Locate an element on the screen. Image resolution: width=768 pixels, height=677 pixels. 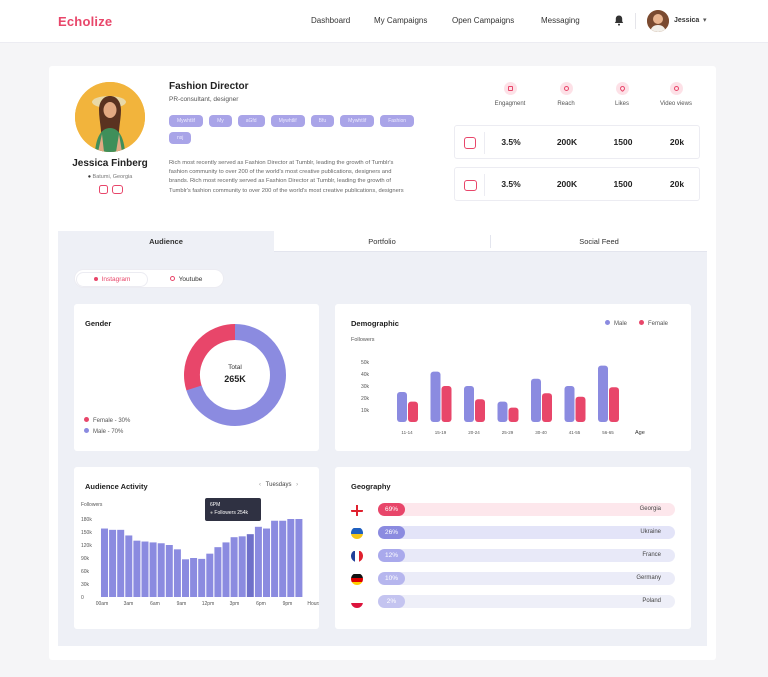
donut-total-value: 265K is located at coordinates (235, 379).